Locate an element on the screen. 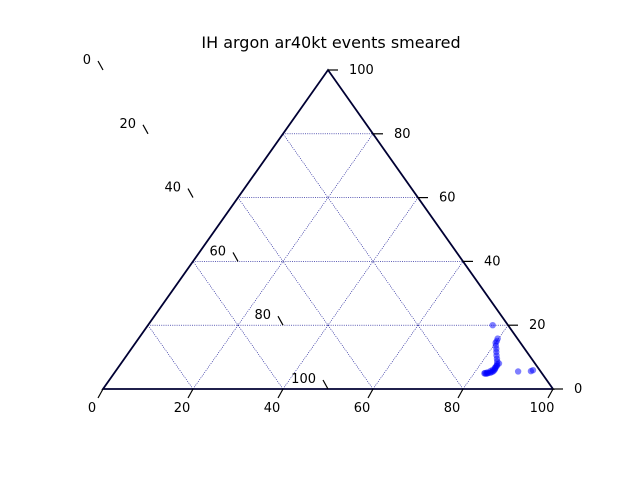  tick-label-bottom: 20 is located at coordinates (182, 408).